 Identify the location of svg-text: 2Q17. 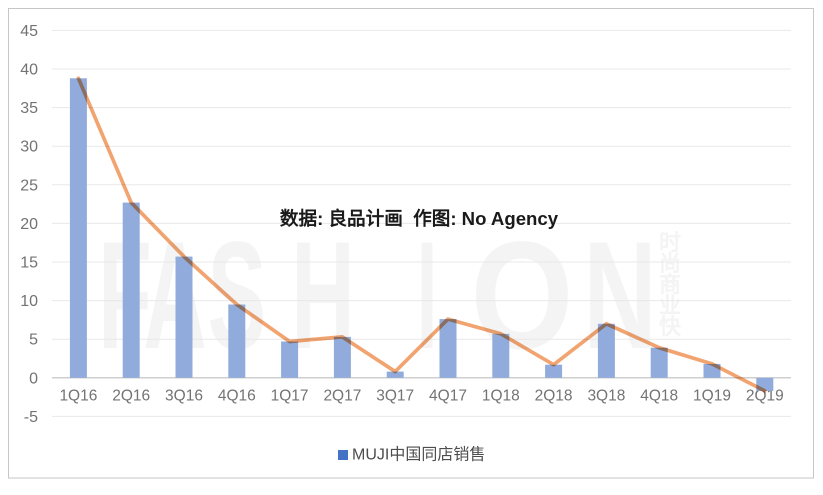
(342, 396).